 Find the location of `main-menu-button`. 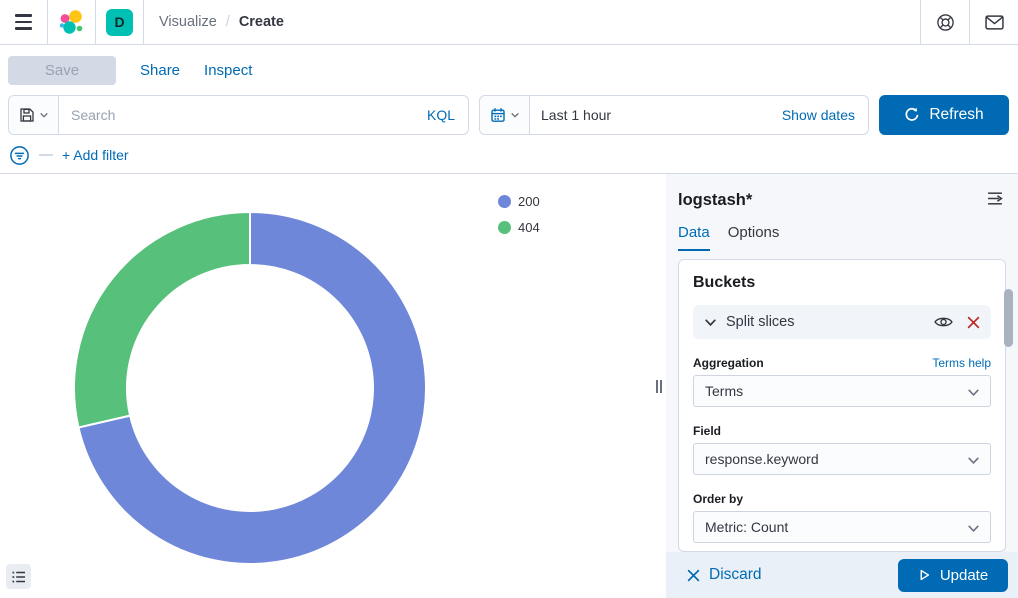

main-menu-button is located at coordinates (23, 22).